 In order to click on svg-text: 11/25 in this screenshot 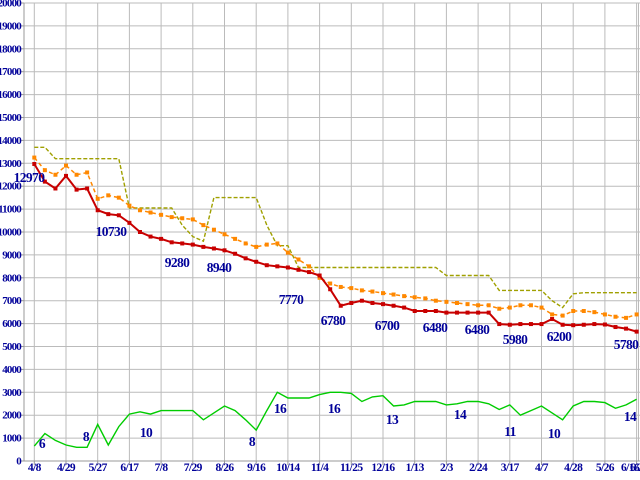, I will do `click(351, 468)`.